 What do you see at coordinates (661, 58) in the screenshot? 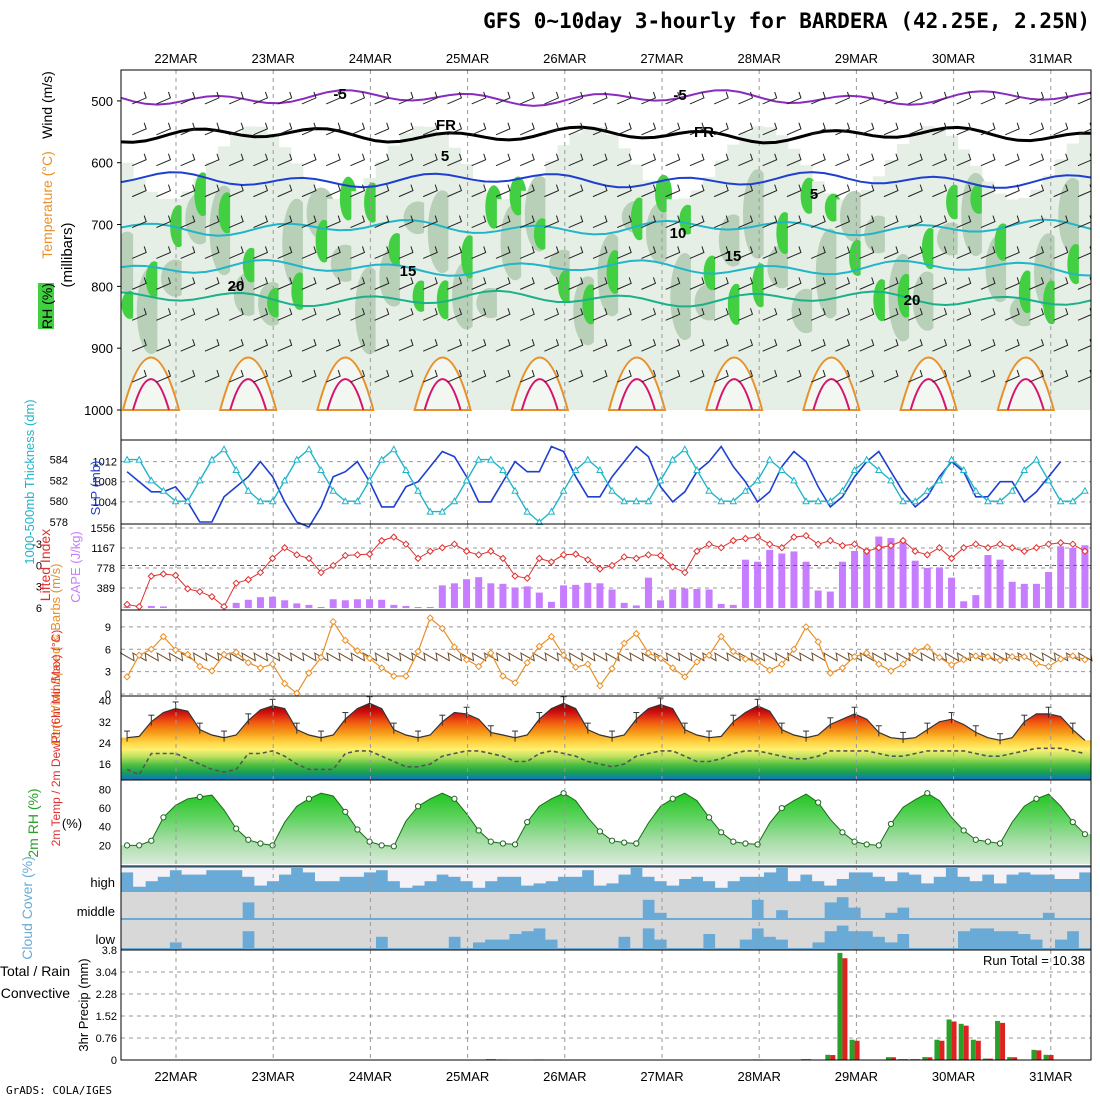
I see `day-label-top: 27MAR` at bounding box center [661, 58].